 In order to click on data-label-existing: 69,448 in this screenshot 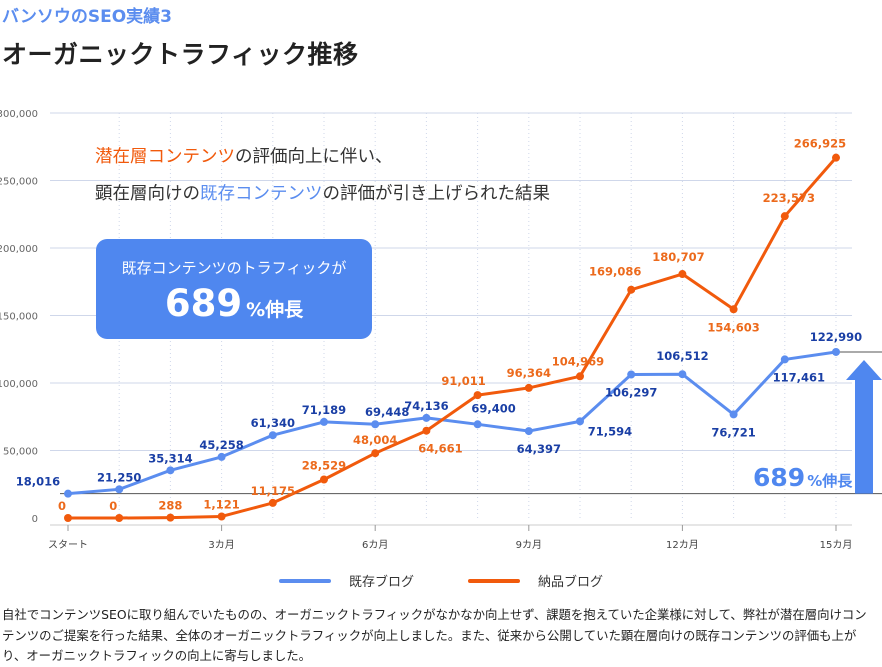, I will do `click(387, 412)`.